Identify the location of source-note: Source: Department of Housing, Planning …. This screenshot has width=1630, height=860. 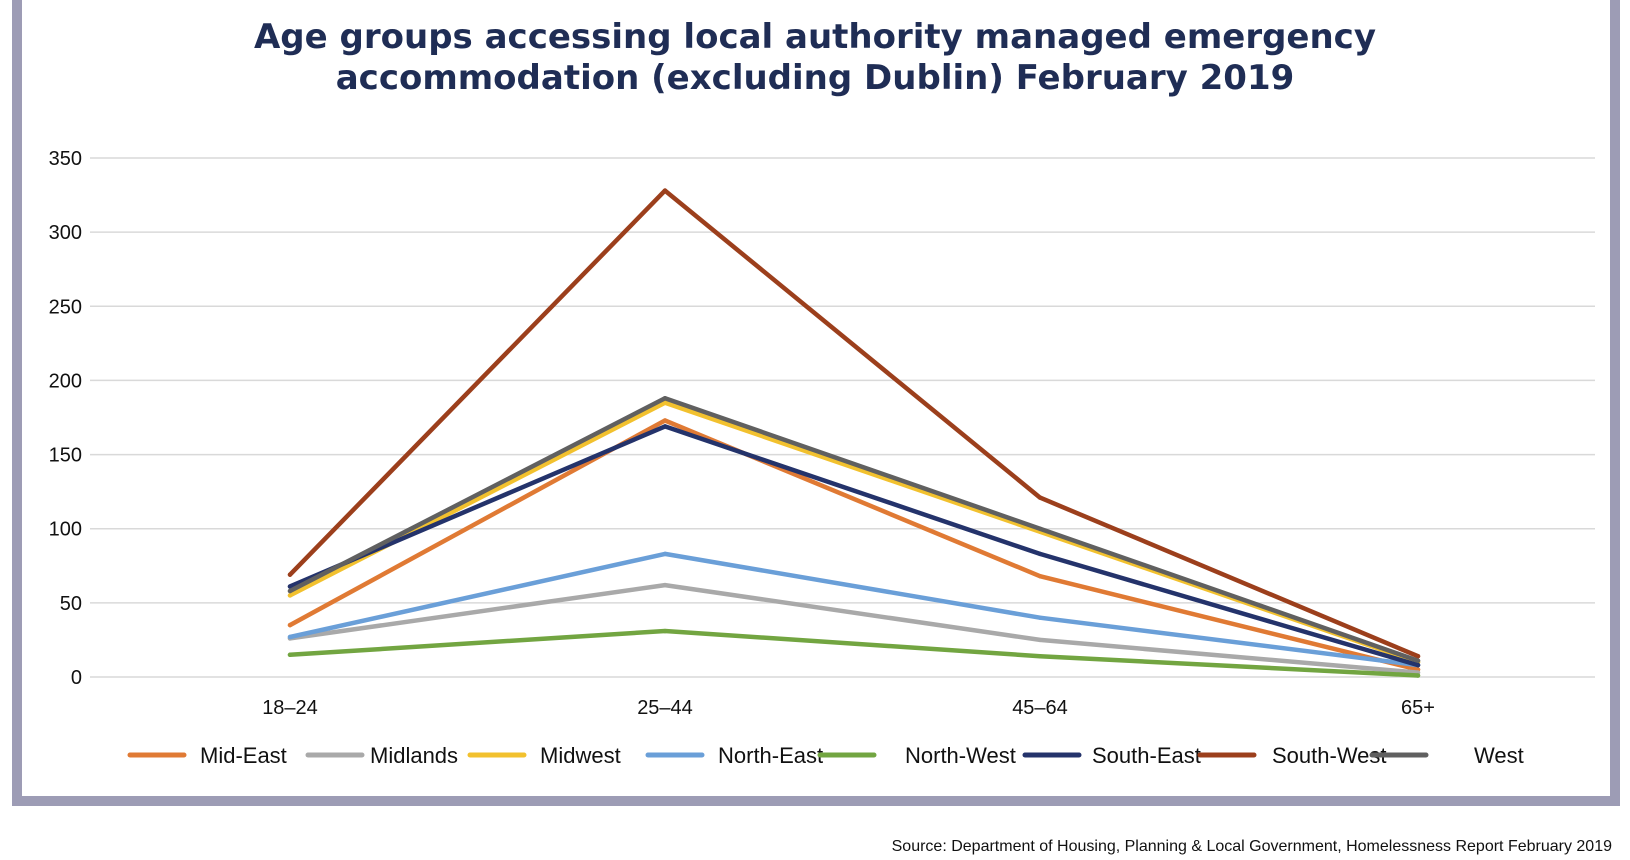
(1251, 846).